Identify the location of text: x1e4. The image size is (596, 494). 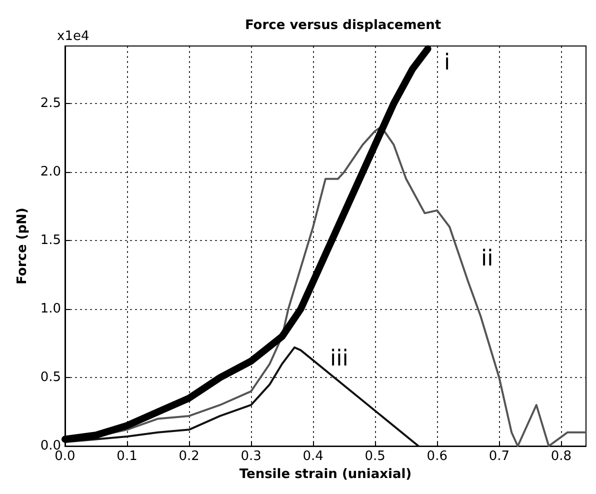
(73, 36).